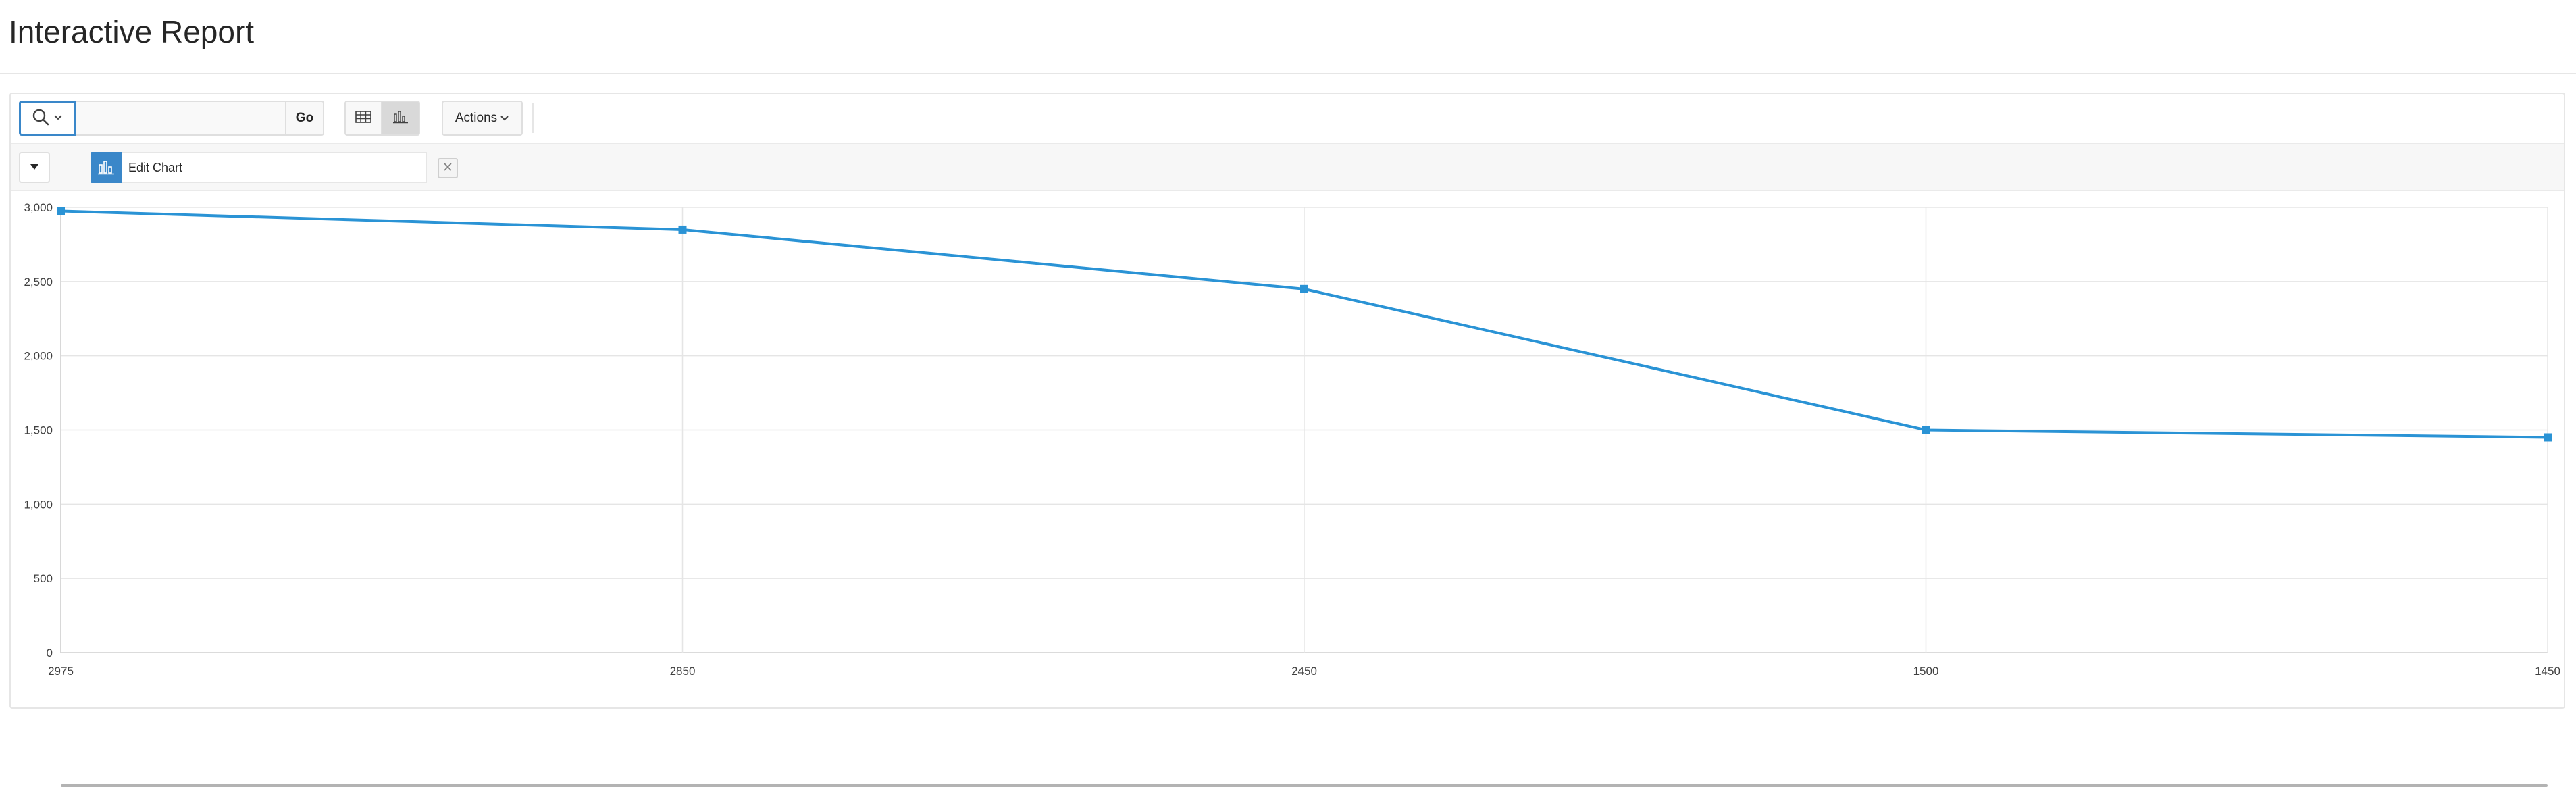 Image resolution: width=2576 pixels, height=787 pixels. What do you see at coordinates (38, 430) in the screenshot?
I see `y-tick-label: 1,500` at bounding box center [38, 430].